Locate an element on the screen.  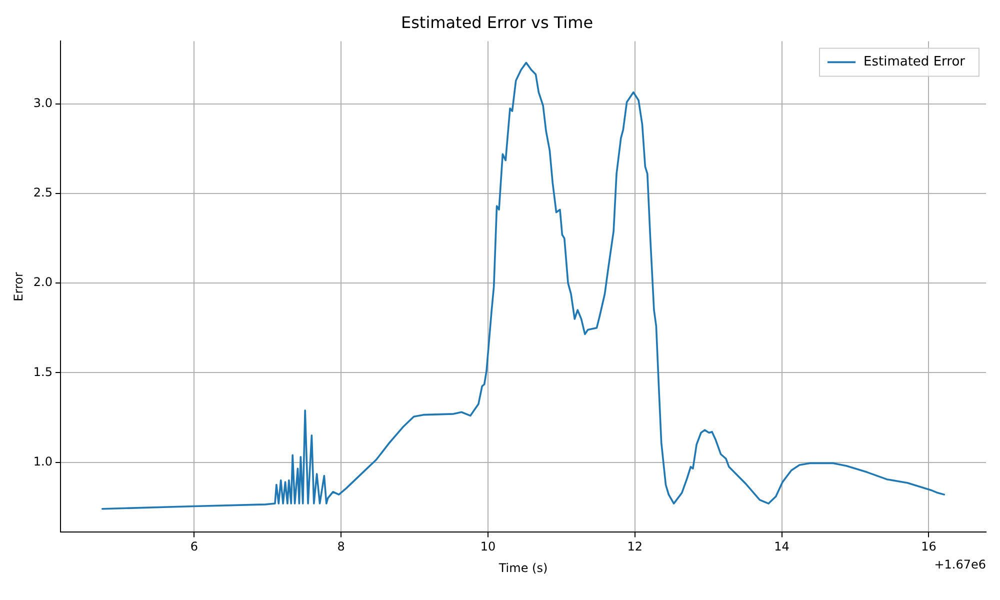
y-tick-label: 1.0 is located at coordinates (42, 461).